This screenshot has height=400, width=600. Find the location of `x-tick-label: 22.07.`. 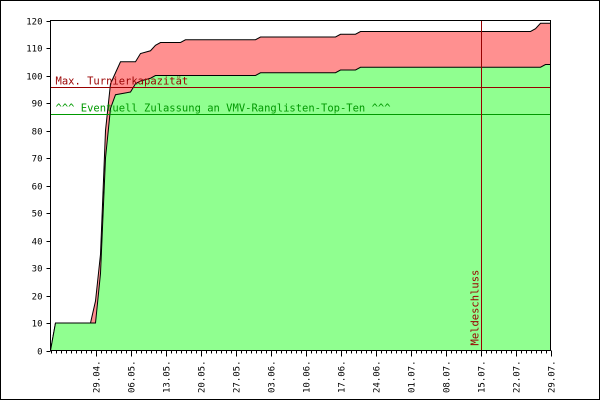

x-tick-label: 22.07. is located at coordinates (518, 377).